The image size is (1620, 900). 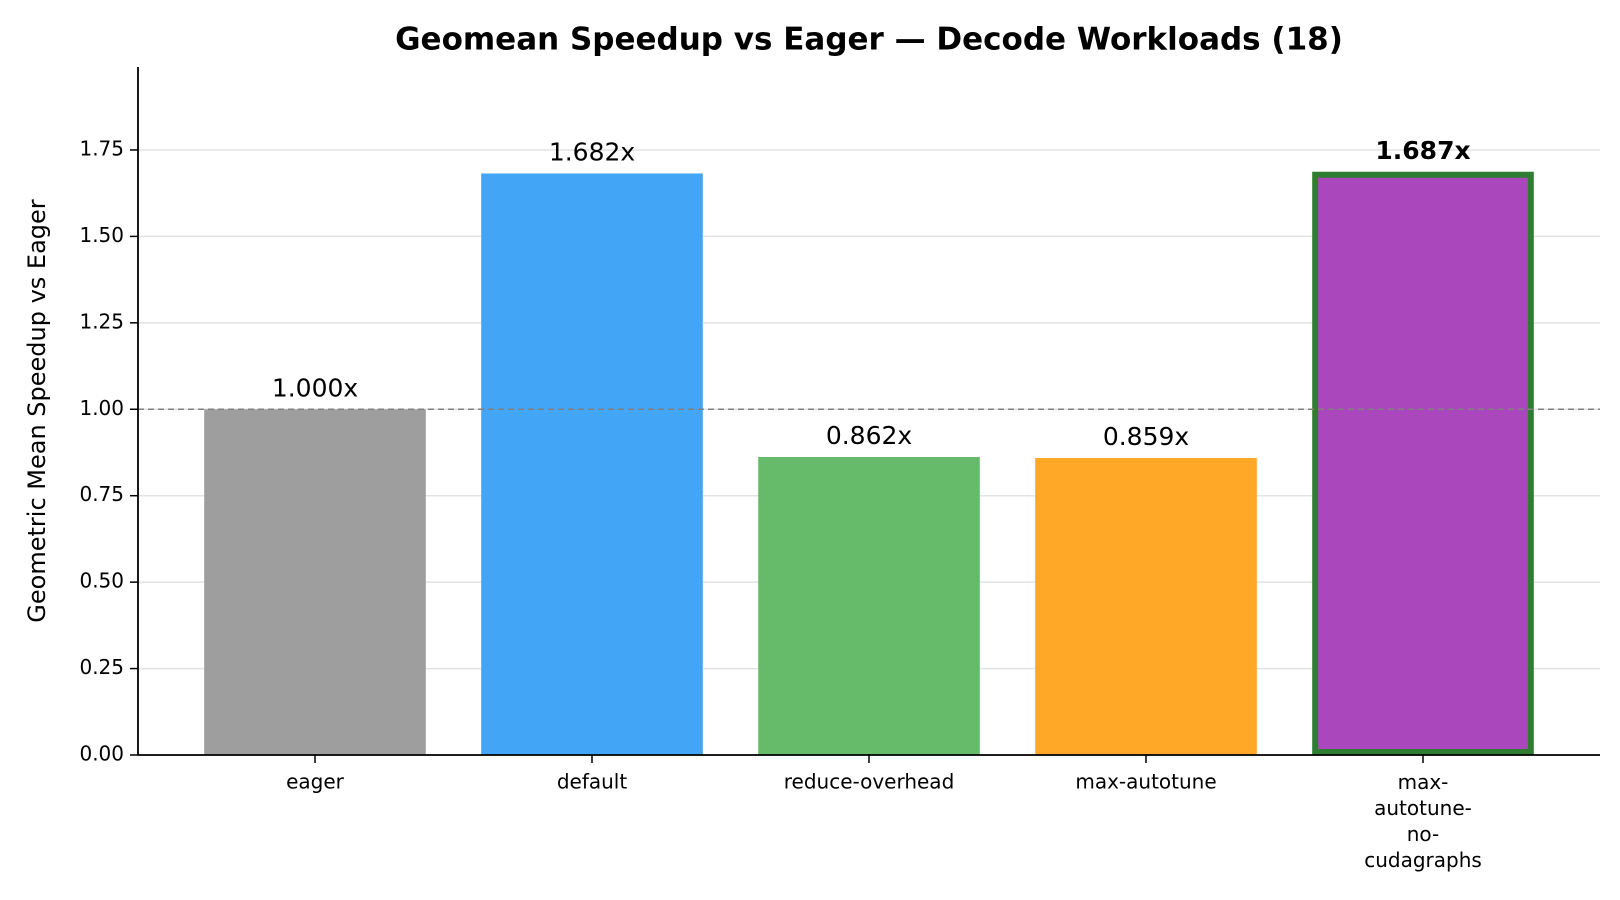 I want to click on x-tick-label: default, so click(x=592, y=782).